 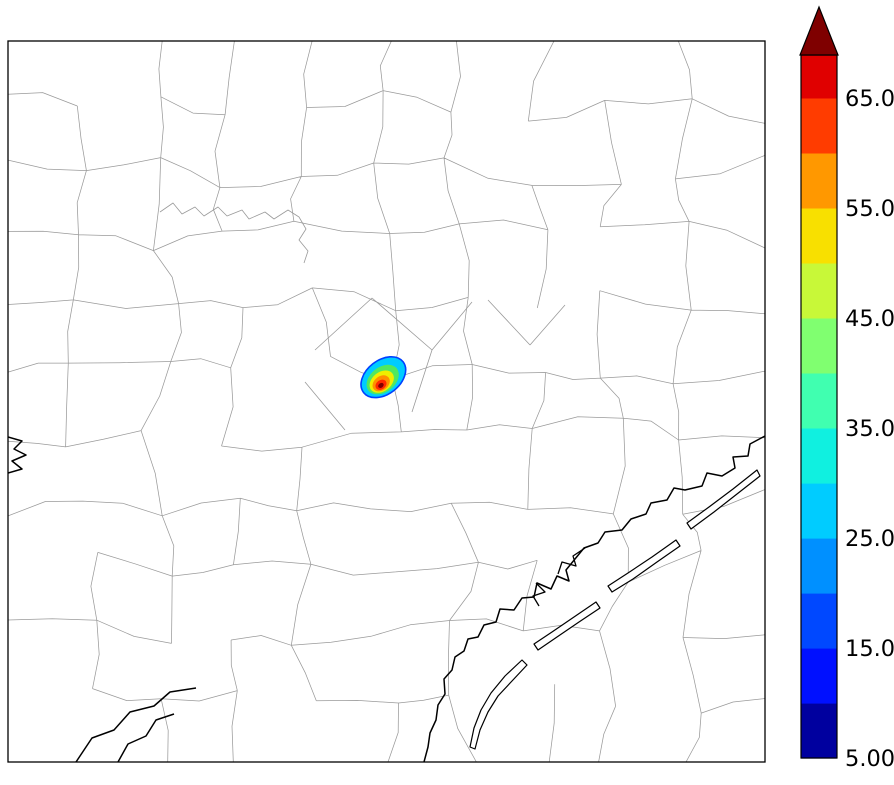 I want to click on river-left-edge, so click(x=17, y=455).